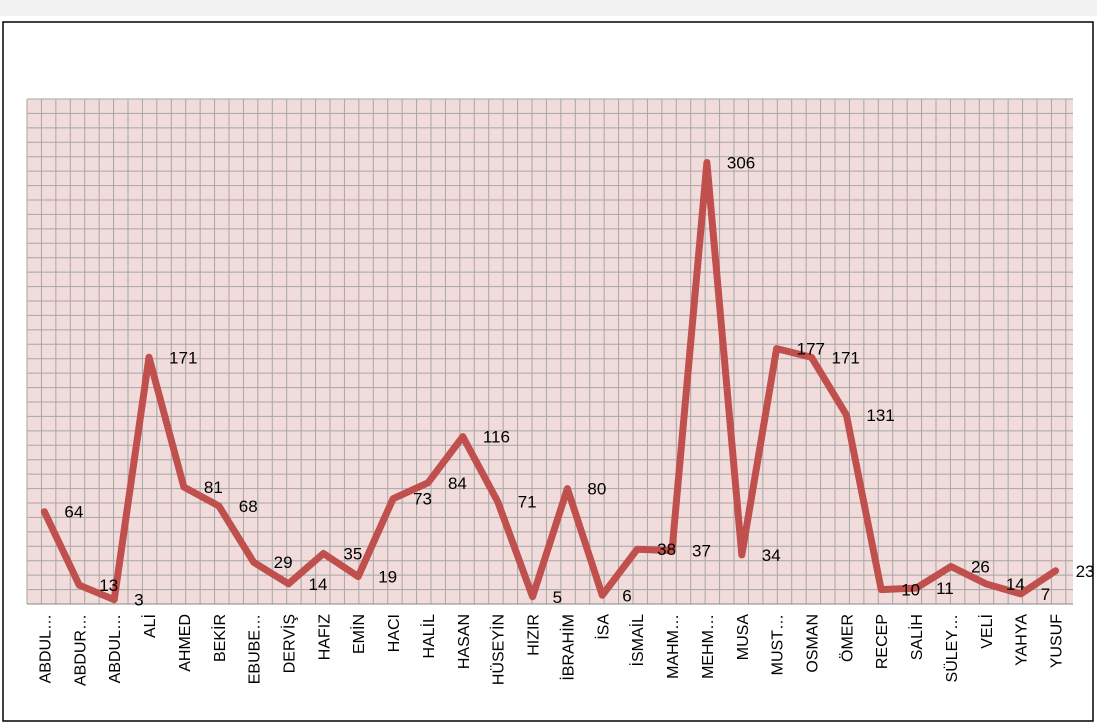 The width and height of the screenshot is (1097, 727). I want to click on x-tick-label: ALİ, so click(149, 626).